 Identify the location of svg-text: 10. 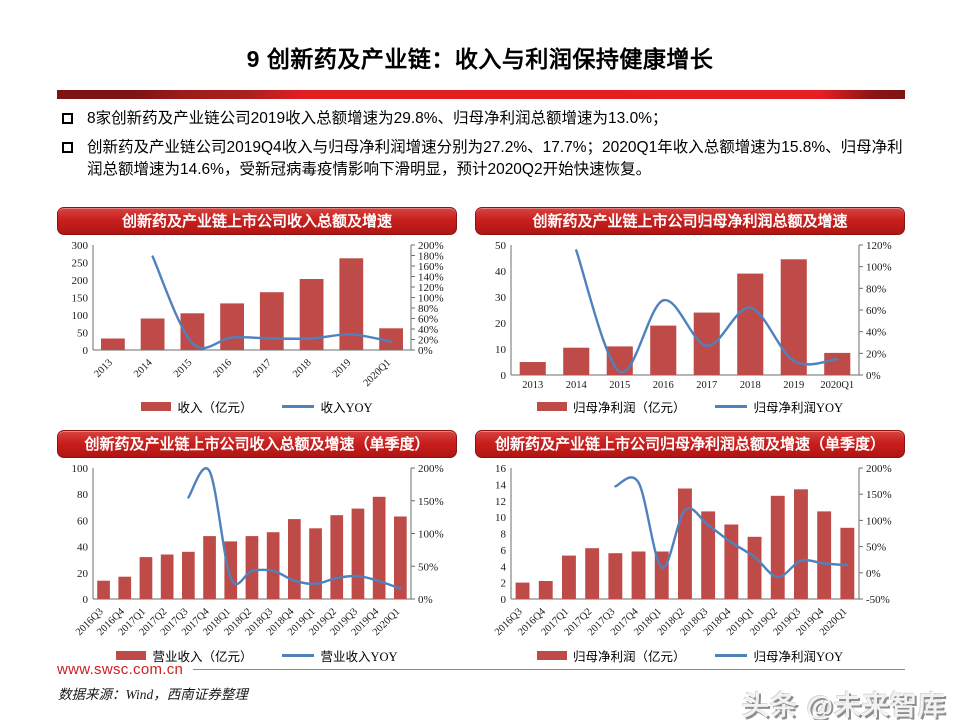
(501, 518).